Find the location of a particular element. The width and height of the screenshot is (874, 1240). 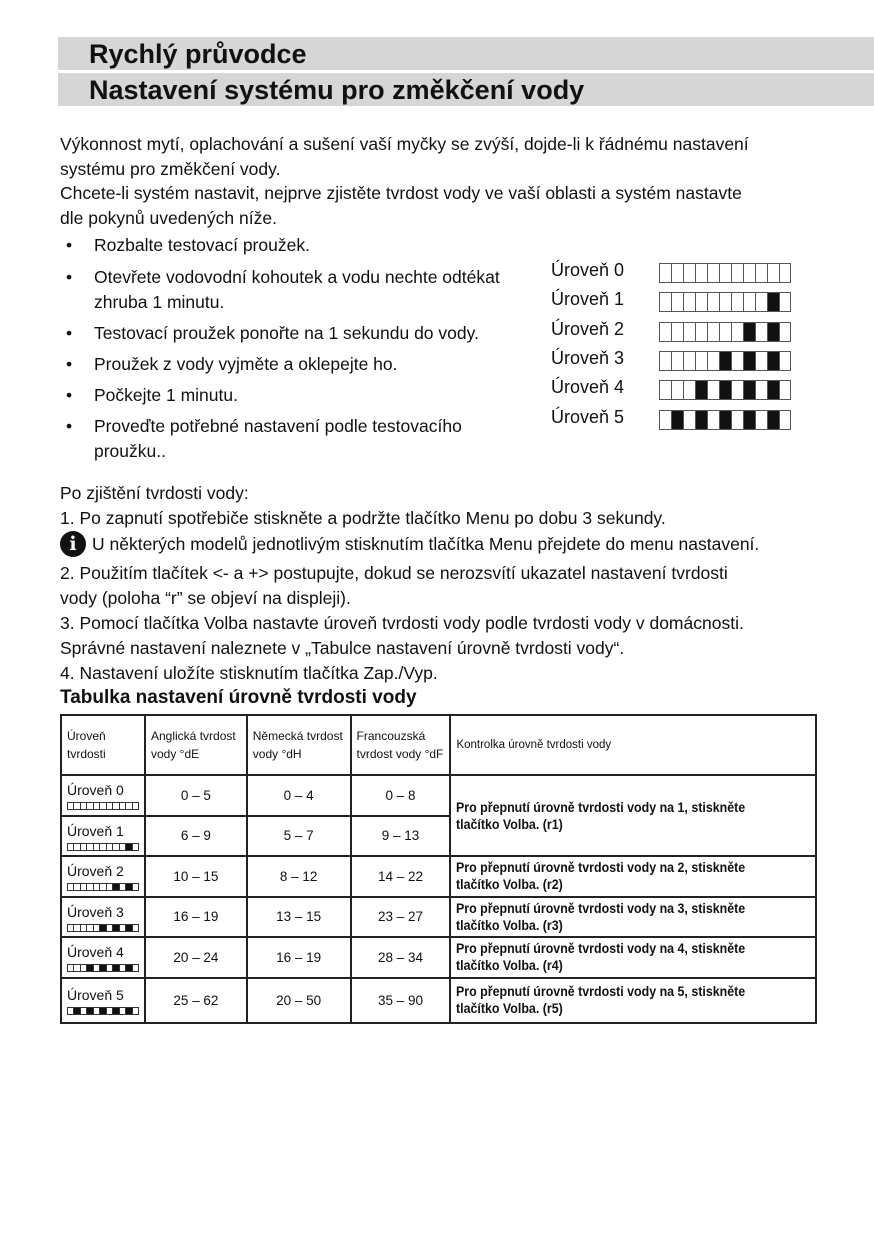

dH-cell: 0 – 4 is located at coordinates (298, 795).